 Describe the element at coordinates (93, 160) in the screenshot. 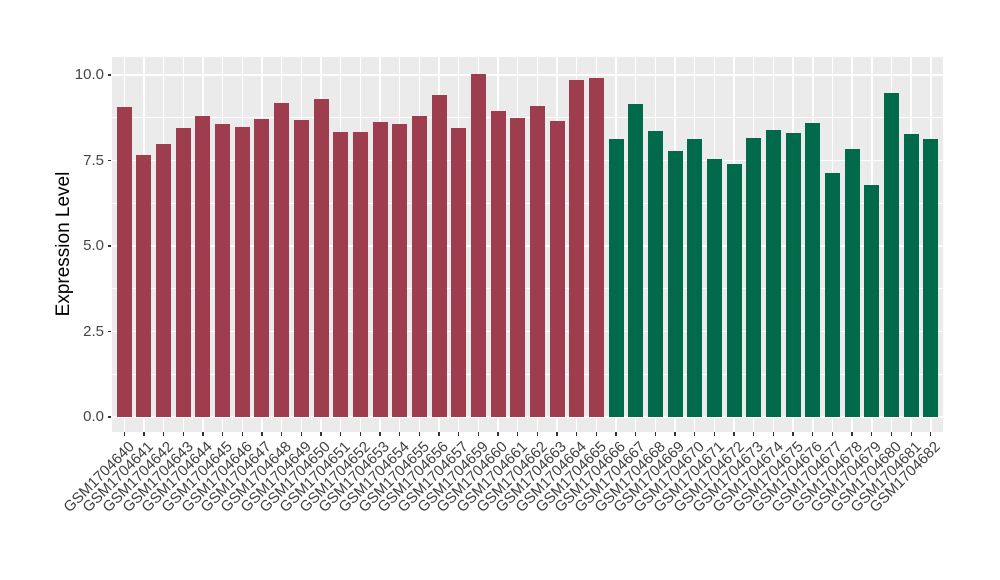

I see `y-tick-label: 7.5` at that location.